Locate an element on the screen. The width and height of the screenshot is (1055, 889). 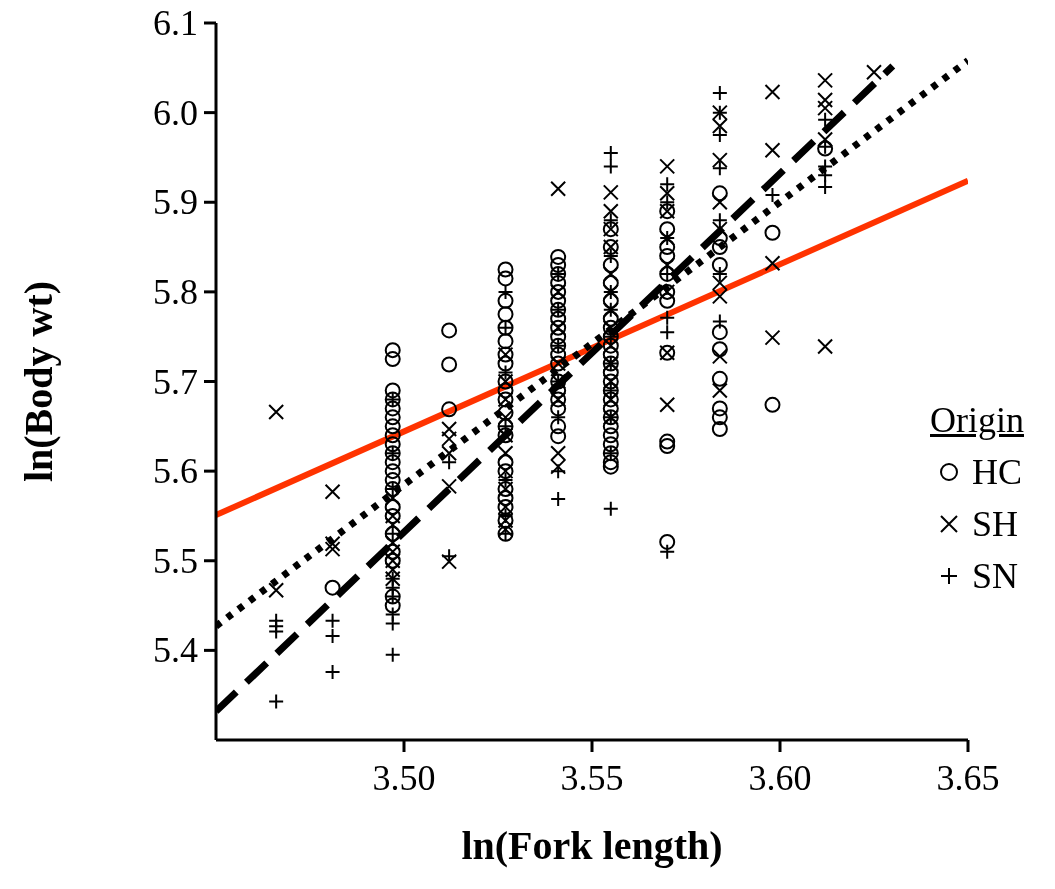
x-tick-label: 3.65 is located at coordinates (968, 778).